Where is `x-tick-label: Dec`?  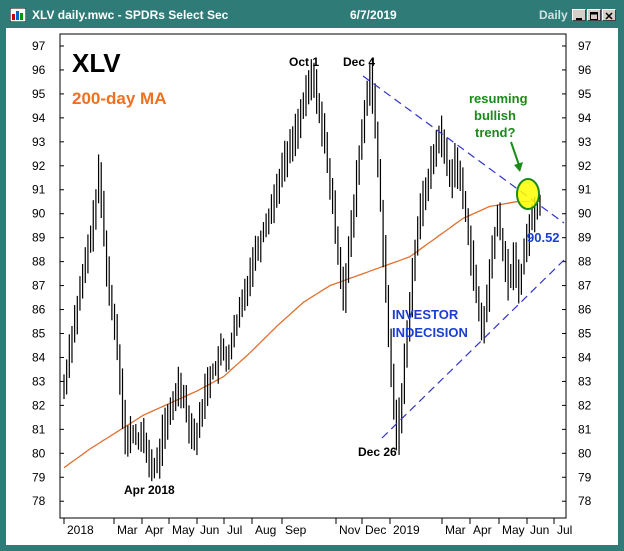 x-tick-label: Dec is located at coordinates (375, 530).